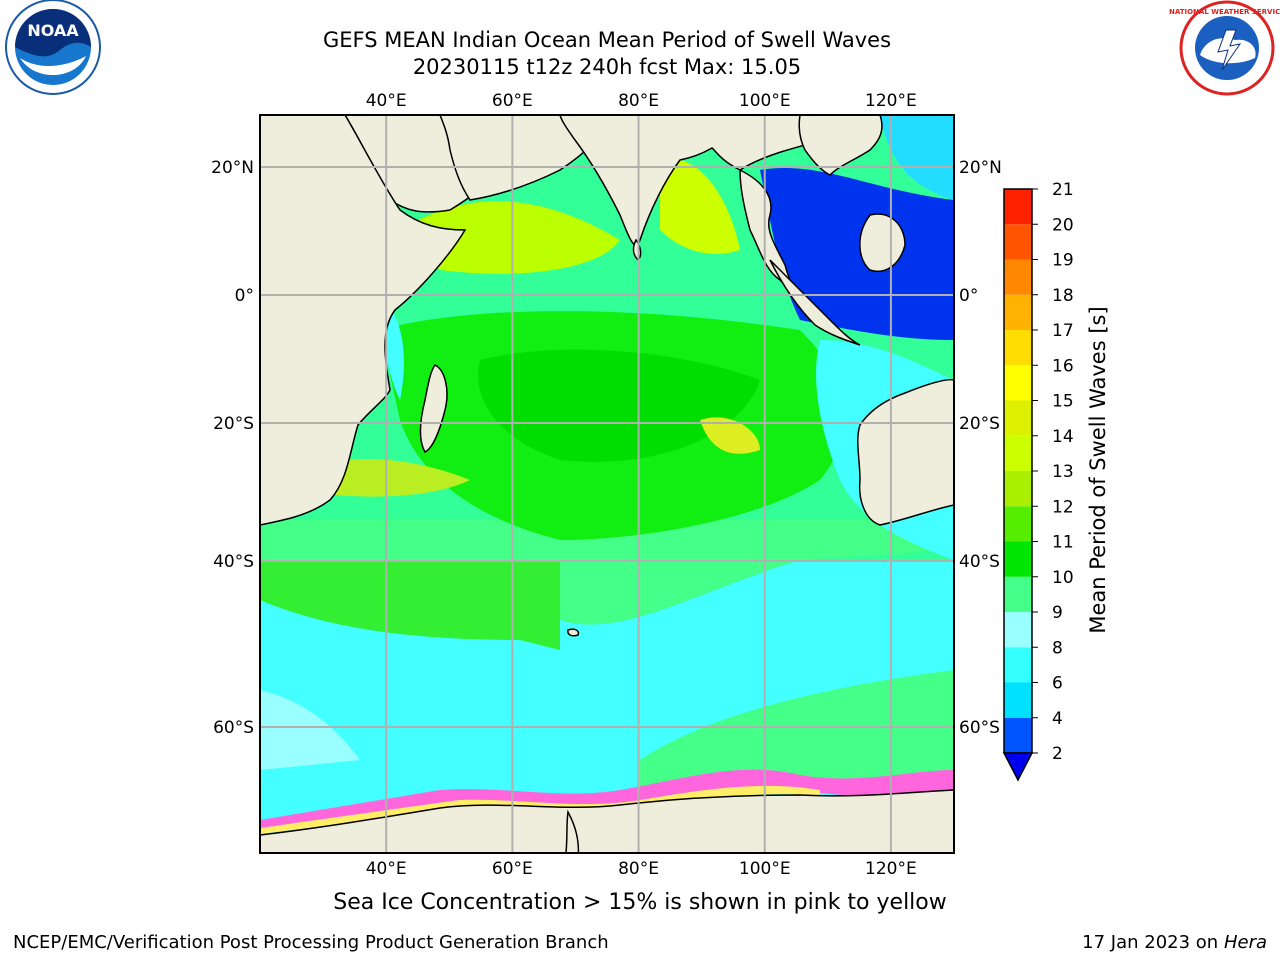 This screenshot has width=1280, height=960. What do you see at coordinates (968, 296) in the screenshot?
I see `lat-tick-right: 0°` at bounding box center [968, 296].